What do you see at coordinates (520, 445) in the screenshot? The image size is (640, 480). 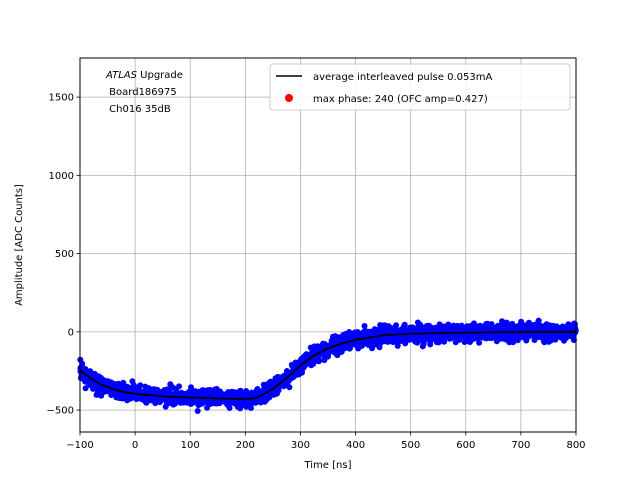 I see `x-tick-label: 700` at bounding box center [520, 445].